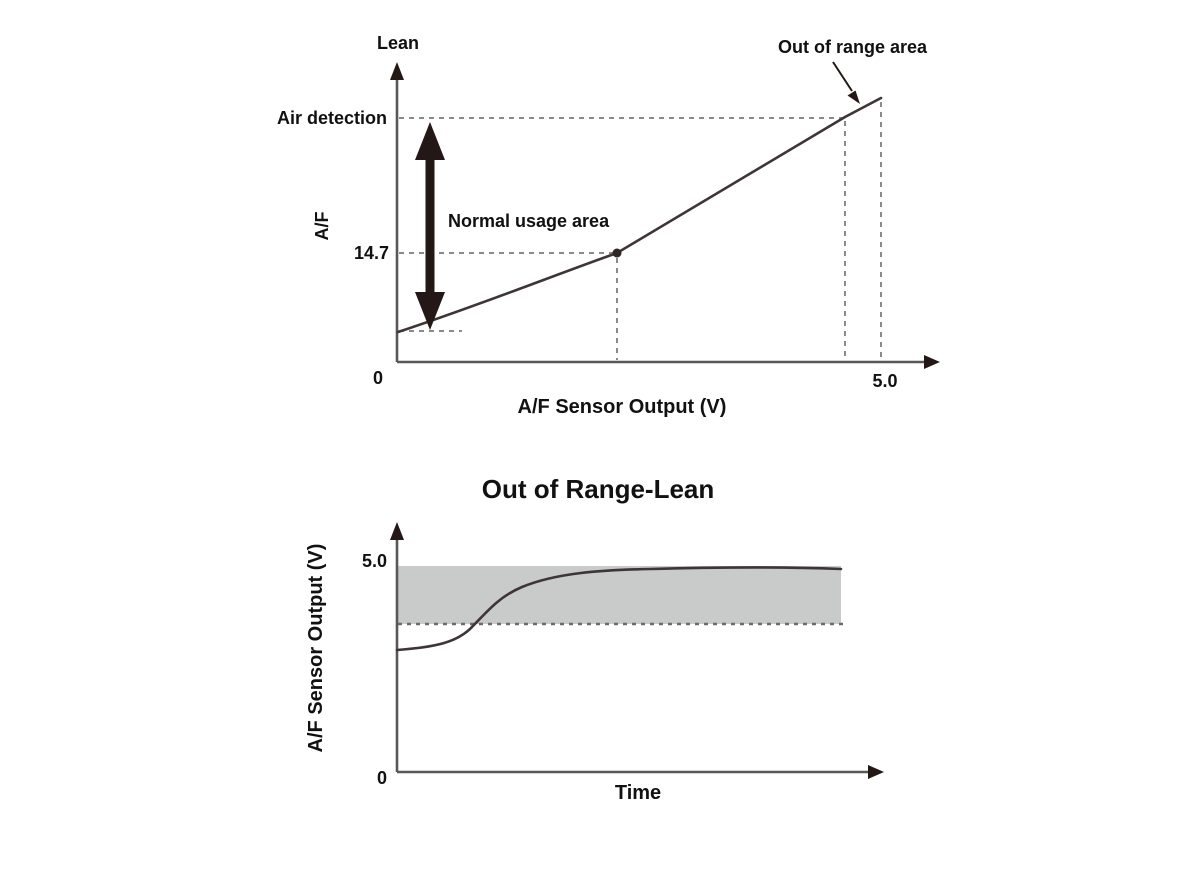  I want to click on air-detection-label: Air detection, so click(331, 118).